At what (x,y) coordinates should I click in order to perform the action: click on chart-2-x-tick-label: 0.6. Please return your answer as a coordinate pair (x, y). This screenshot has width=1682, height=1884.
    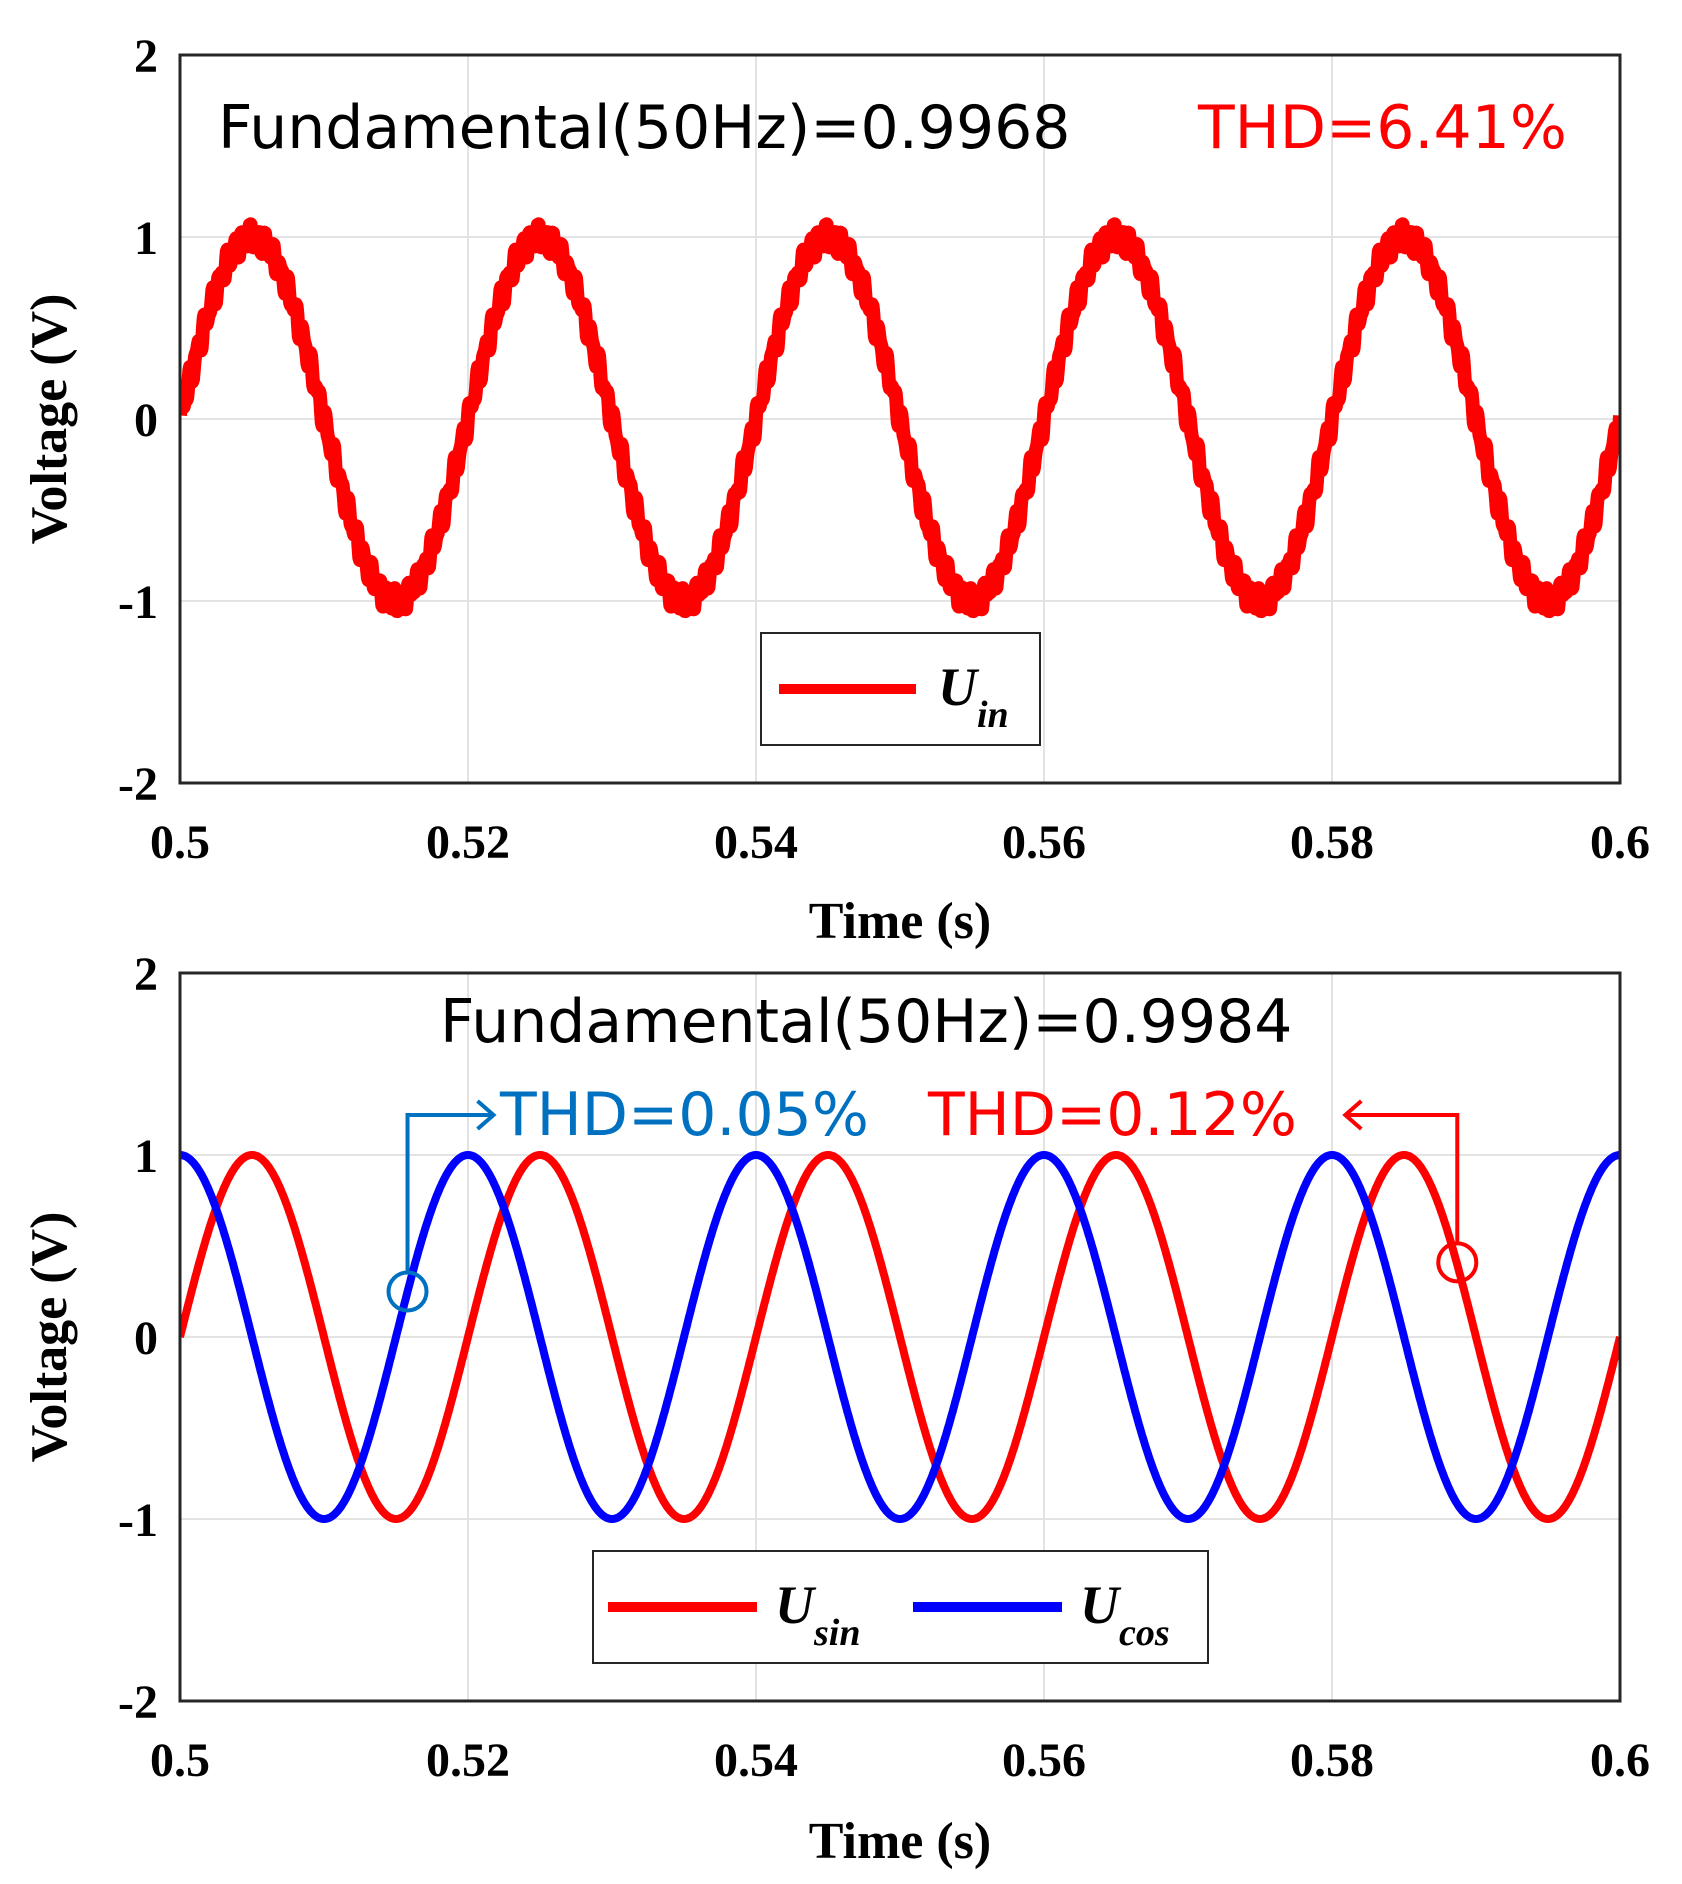
    Looking at the image, I should click on (1620, 1760).